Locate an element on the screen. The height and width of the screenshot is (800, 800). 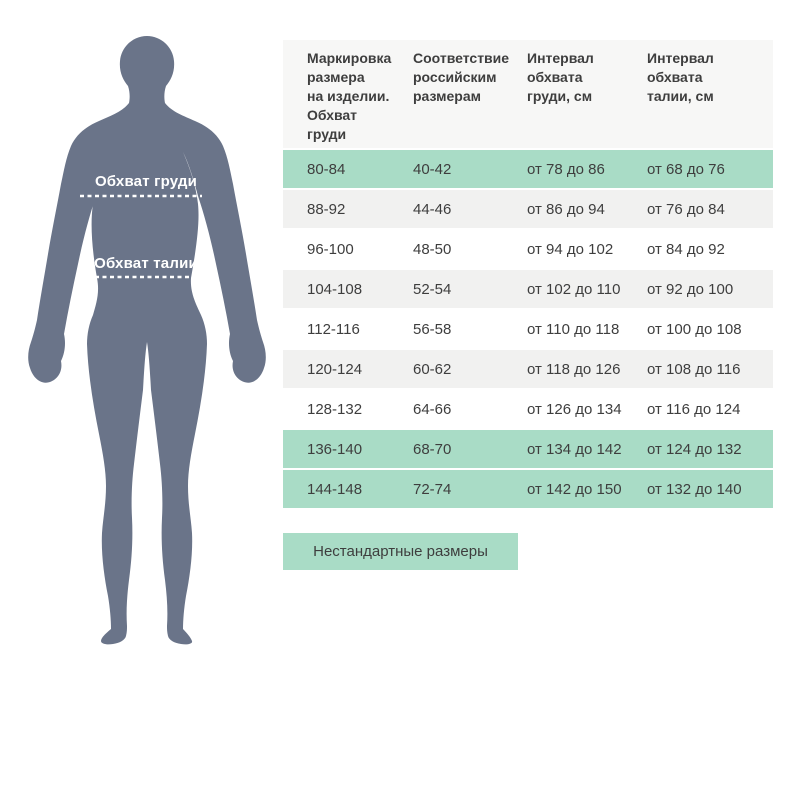
table-cell-marking: 104-108 is located at coordinates (335, 289).